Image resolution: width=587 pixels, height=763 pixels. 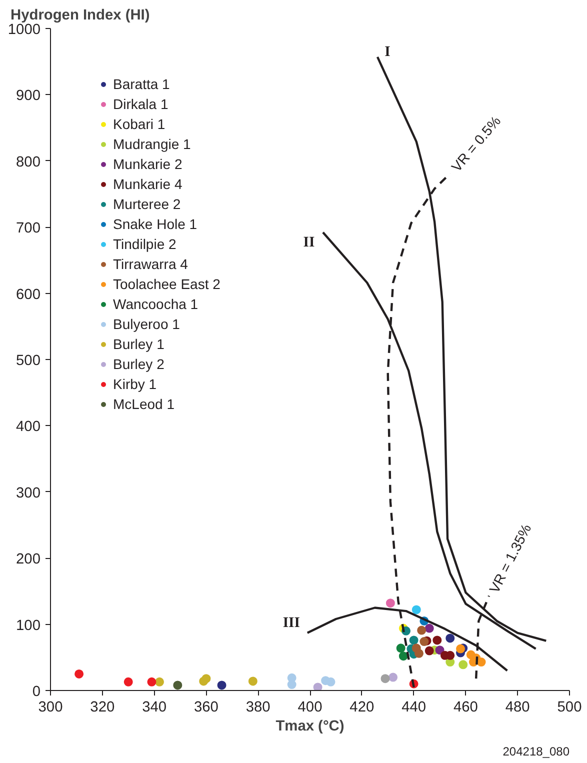 I want to click on series-label: I, so click(x=387, y=52).